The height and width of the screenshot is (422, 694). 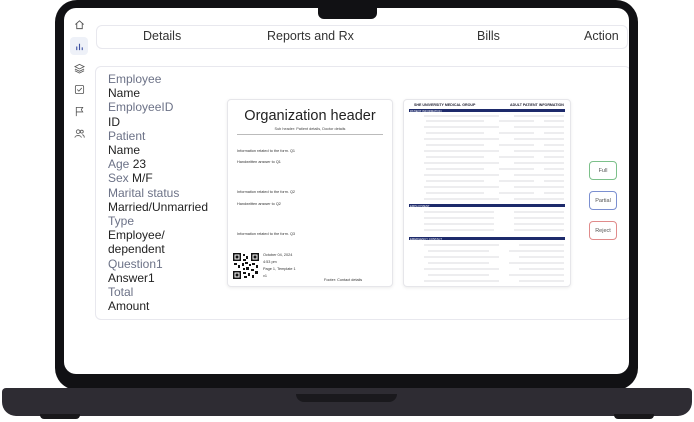 I want to click on field-value: Married/Unmarried, so click(x=158, y=206).